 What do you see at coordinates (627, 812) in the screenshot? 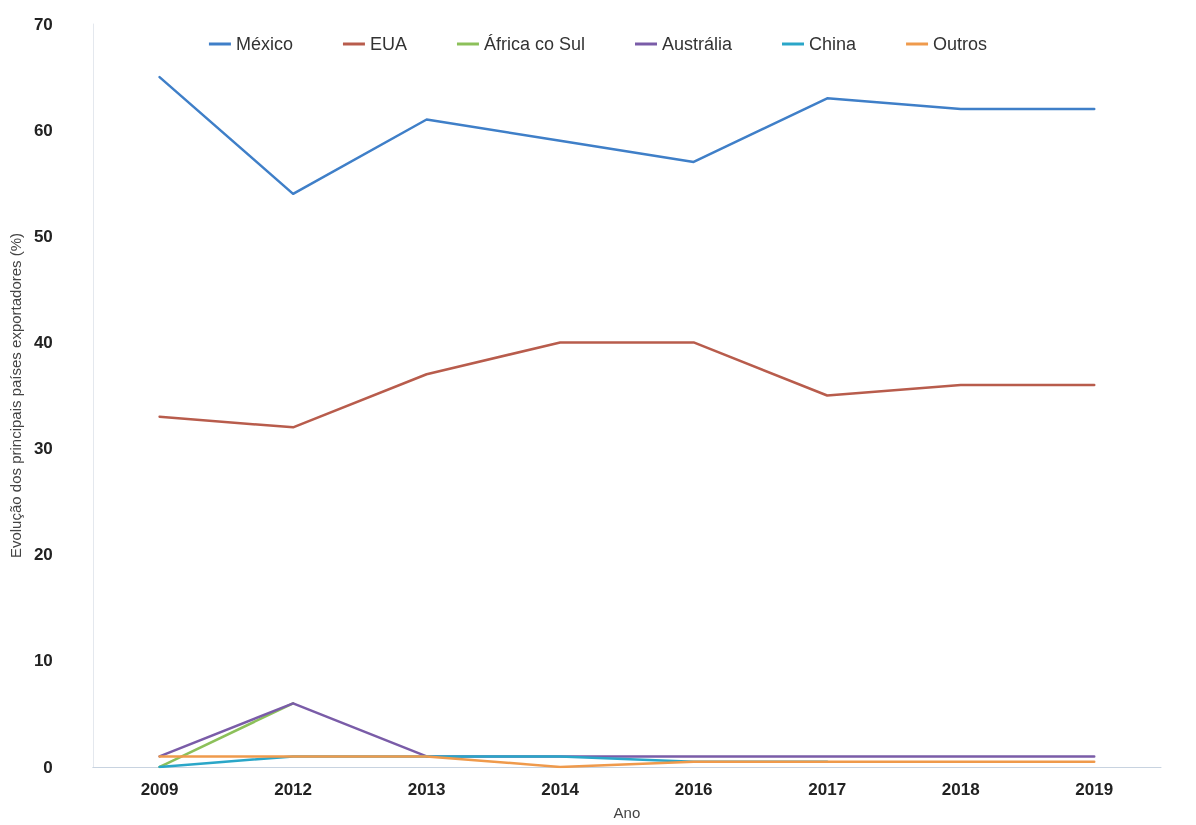
I see `x-axis-title: Ano` at bounding box center [627, 812].